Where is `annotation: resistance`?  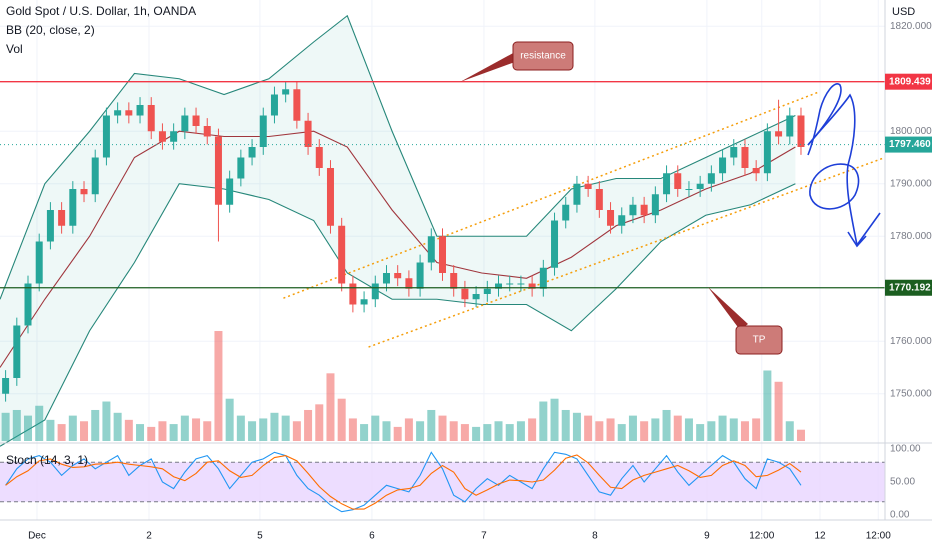
annotation: resistance is located at coordinates (543, 56).